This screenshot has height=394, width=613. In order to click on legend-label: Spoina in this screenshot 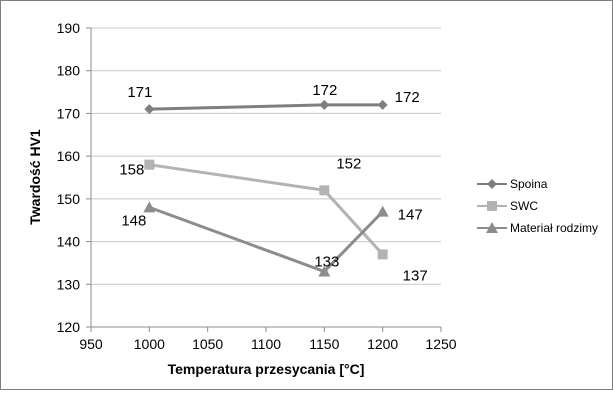, I will do `click(529, 184)`.